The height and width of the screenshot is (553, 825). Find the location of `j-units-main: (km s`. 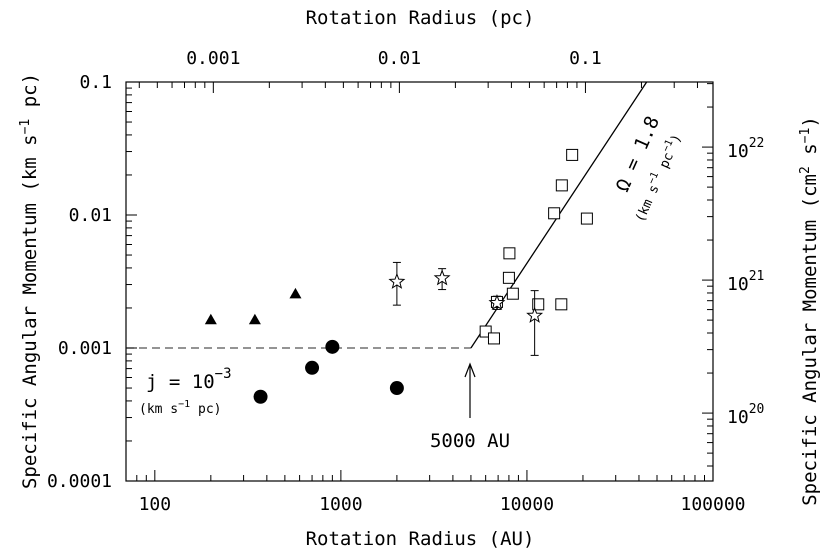

j-units-main: (km s is located at coordinates (158, 409).